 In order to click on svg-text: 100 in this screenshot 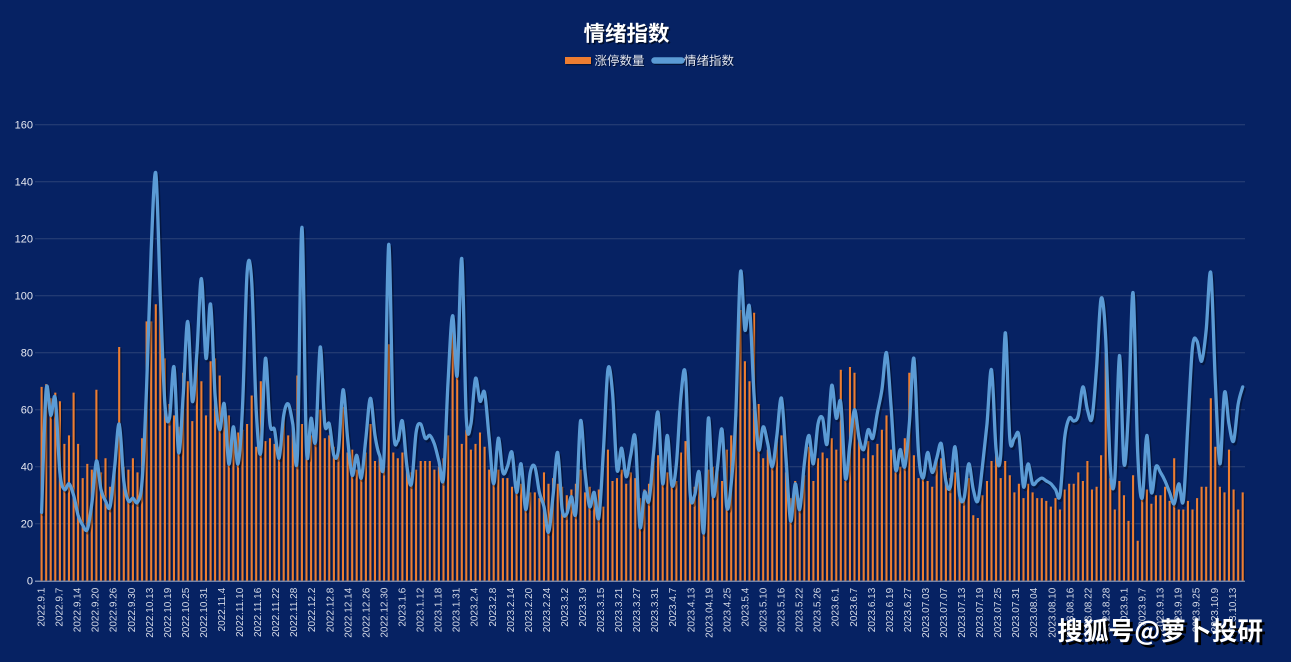, I will do `click(24, 297)`.